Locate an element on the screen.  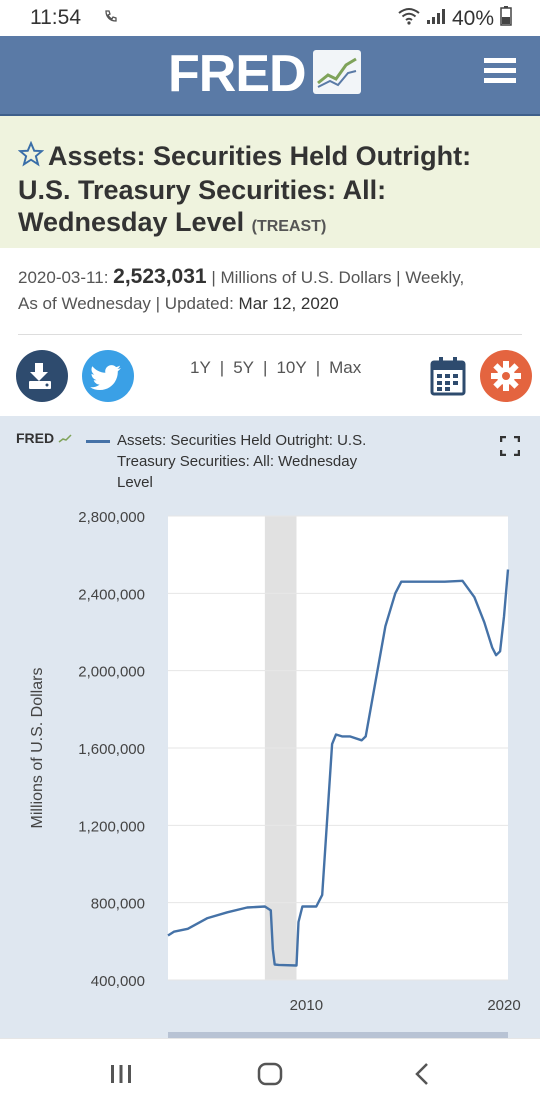
download-icon is located at coordinates (40, 376).